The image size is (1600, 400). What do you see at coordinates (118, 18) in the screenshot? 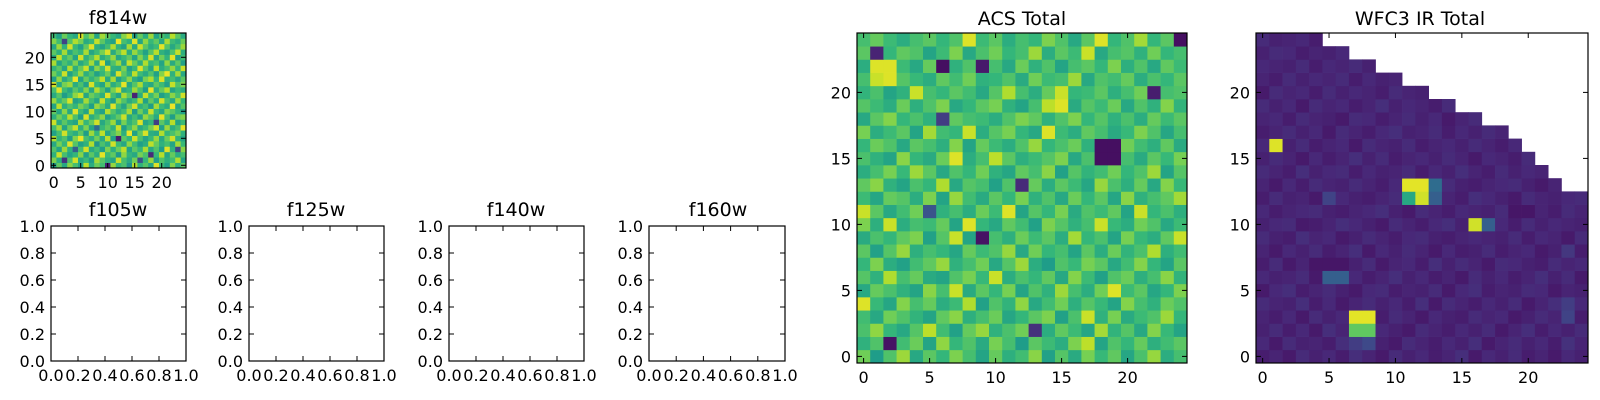
I see `panel-title-f814w: f814w` at bounding box center [118, 18].